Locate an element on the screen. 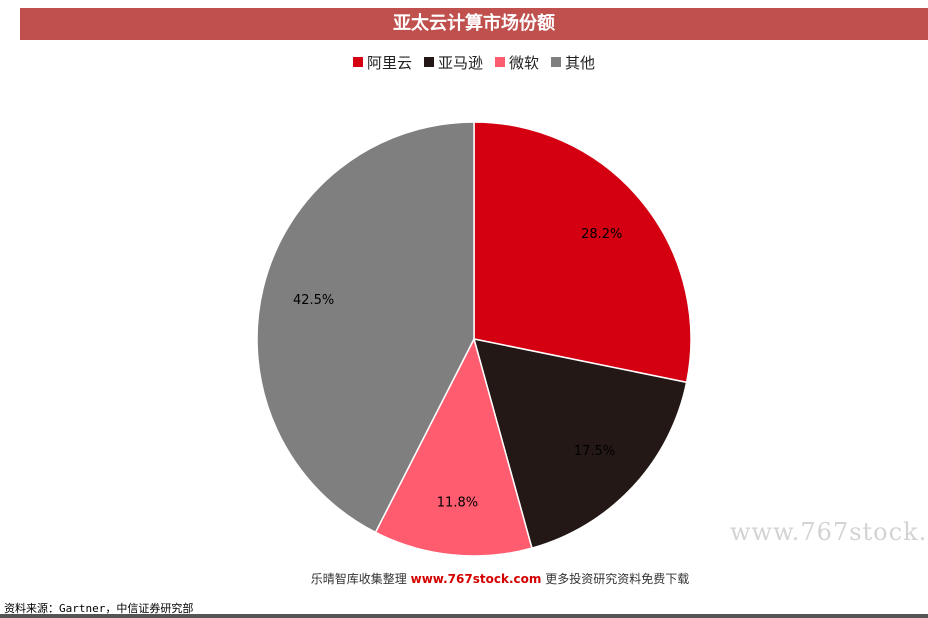 The width and height of the screenshot is (928, 618). watermark-suffix: 更多投资研究资料免费下载 is located at coordinates (617, 579).